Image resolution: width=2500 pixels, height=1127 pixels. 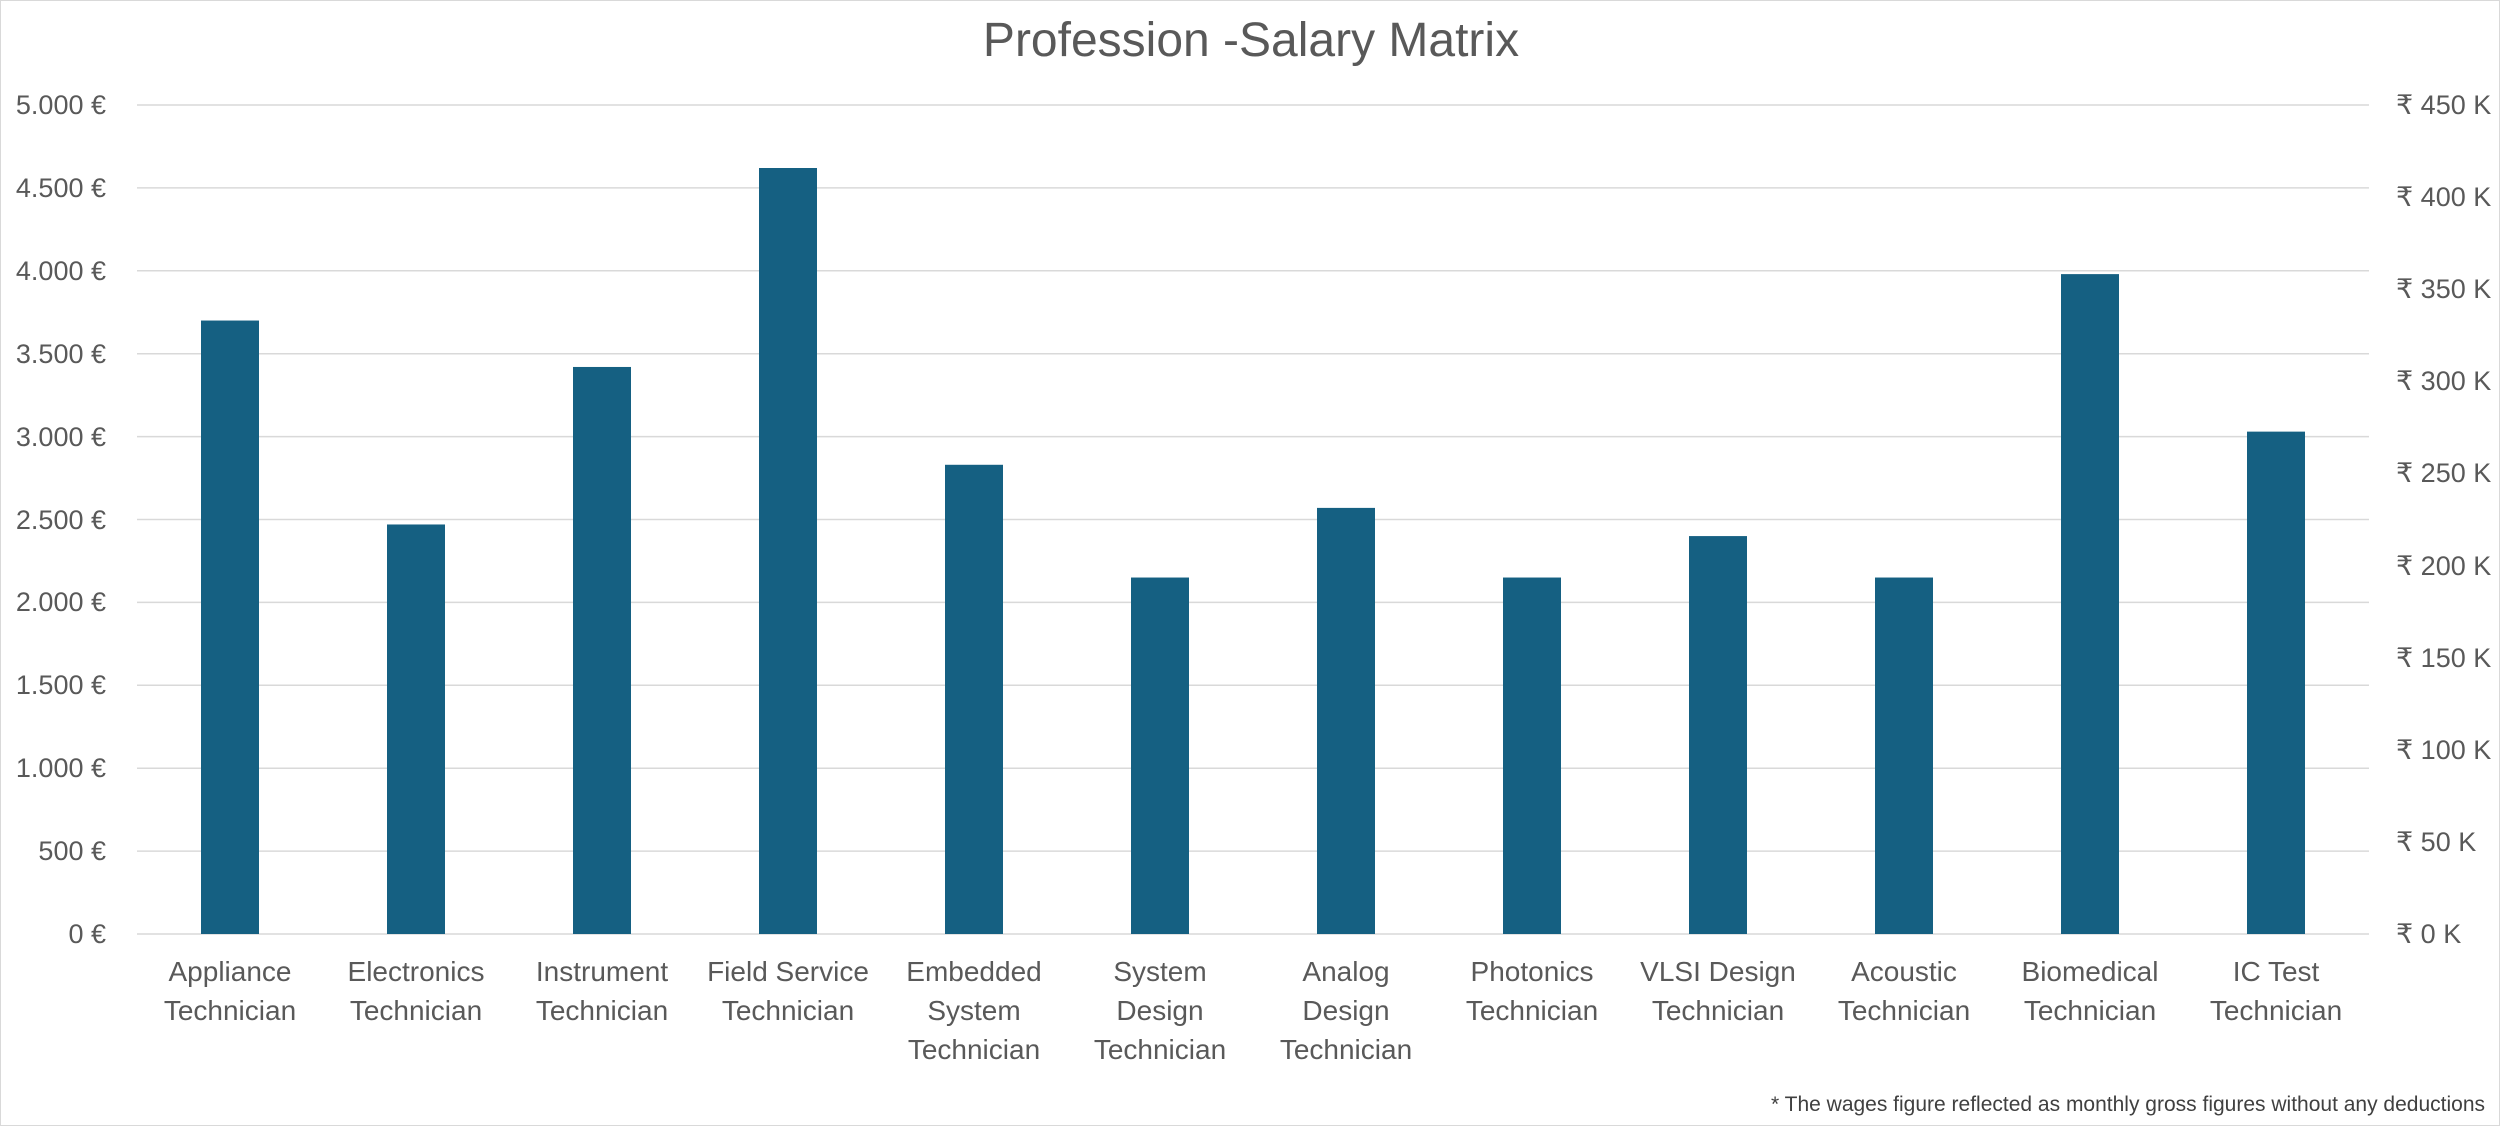 What do you see at coordinates (87, 934) in the screenshot?
I see `y-tick-label: 0 €` at bounding box center [87, 934].